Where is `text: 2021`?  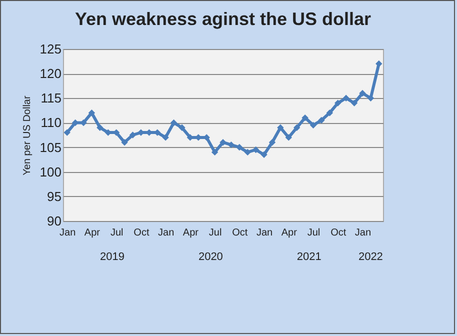
text: 2021 is located at coordinates (309, 257).